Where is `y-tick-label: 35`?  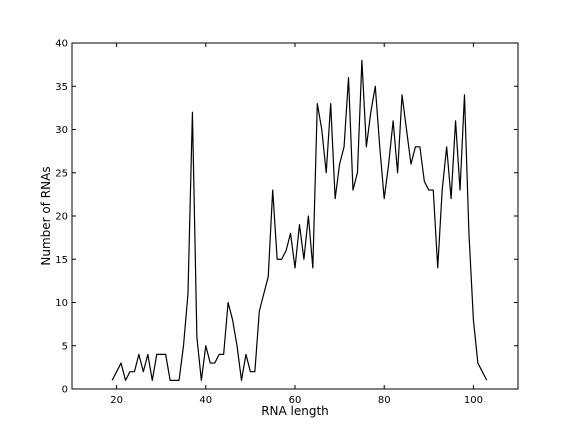
y-tick-label: 35 is located at coordinates (61, 87).